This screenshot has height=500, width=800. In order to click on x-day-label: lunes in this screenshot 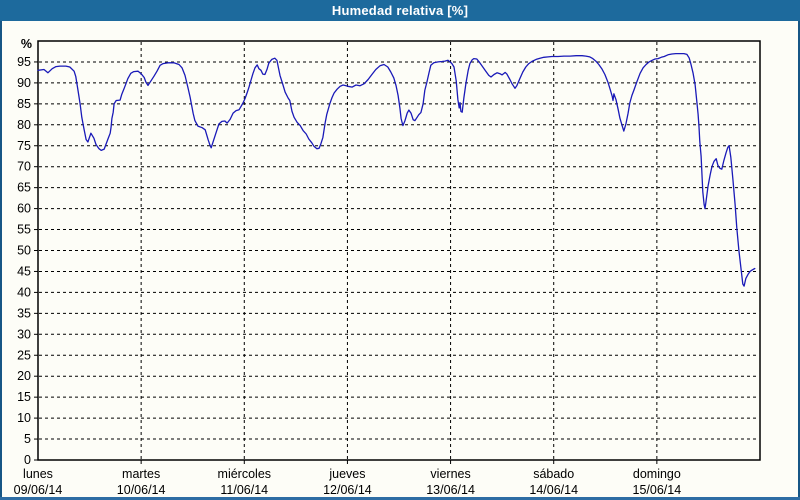, I will do `click(38, 474)`.